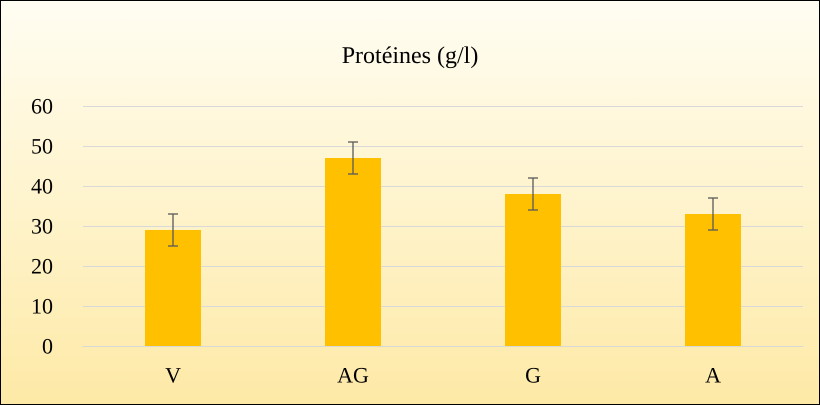  What do you see at coordinates (42, 306) in the screenshot?
I see `y-tick-label: 10` at bounding box center [42, 306].